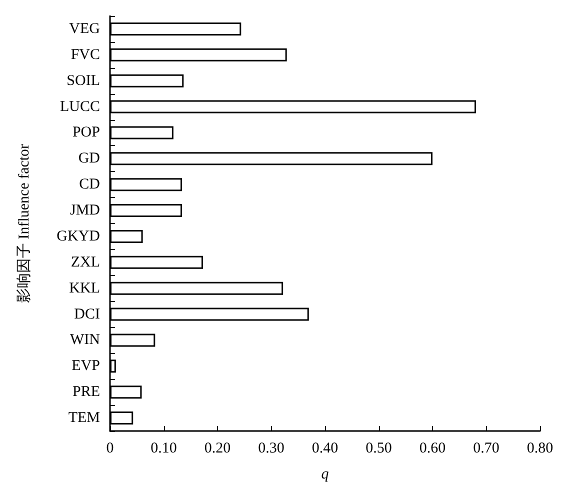 The image size is (563, 489). Describe the element at coordinates (432, 448) in the screenshot. I see `x-tick-label: 0.60` at that location.